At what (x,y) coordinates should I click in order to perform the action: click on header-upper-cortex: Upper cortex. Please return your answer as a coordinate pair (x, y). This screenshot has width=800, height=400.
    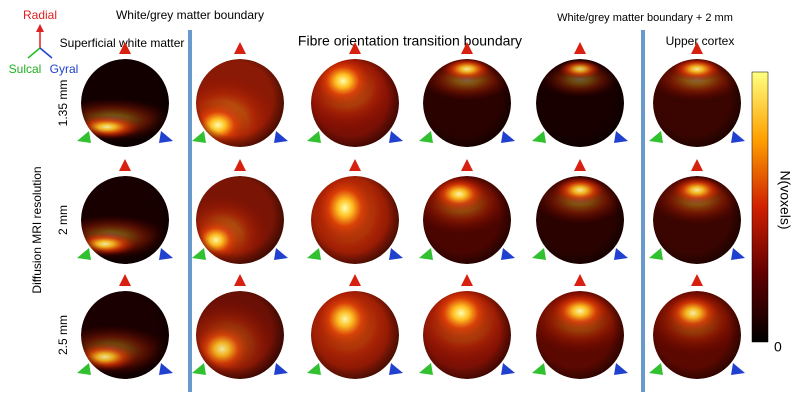
    Looking at the image, I should click on (700, 41).